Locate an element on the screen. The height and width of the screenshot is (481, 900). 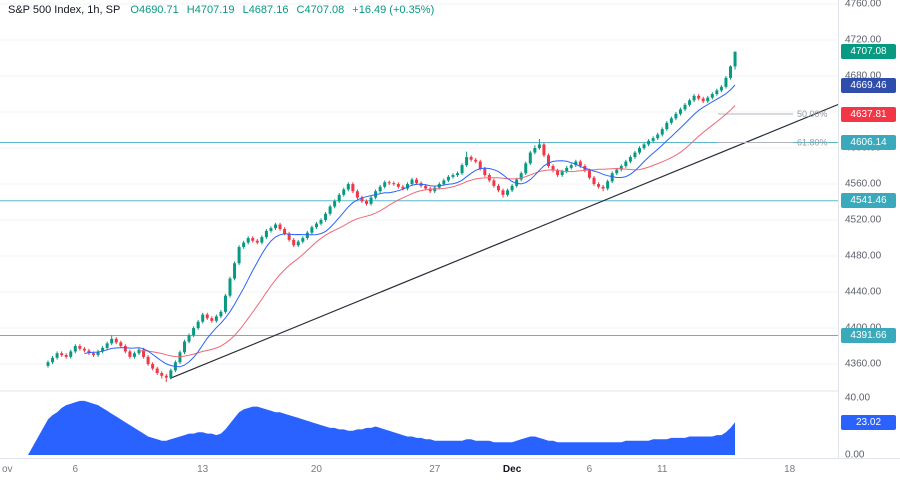
axis-tick-label: 4520.00 is located at coordinates (863, 220).